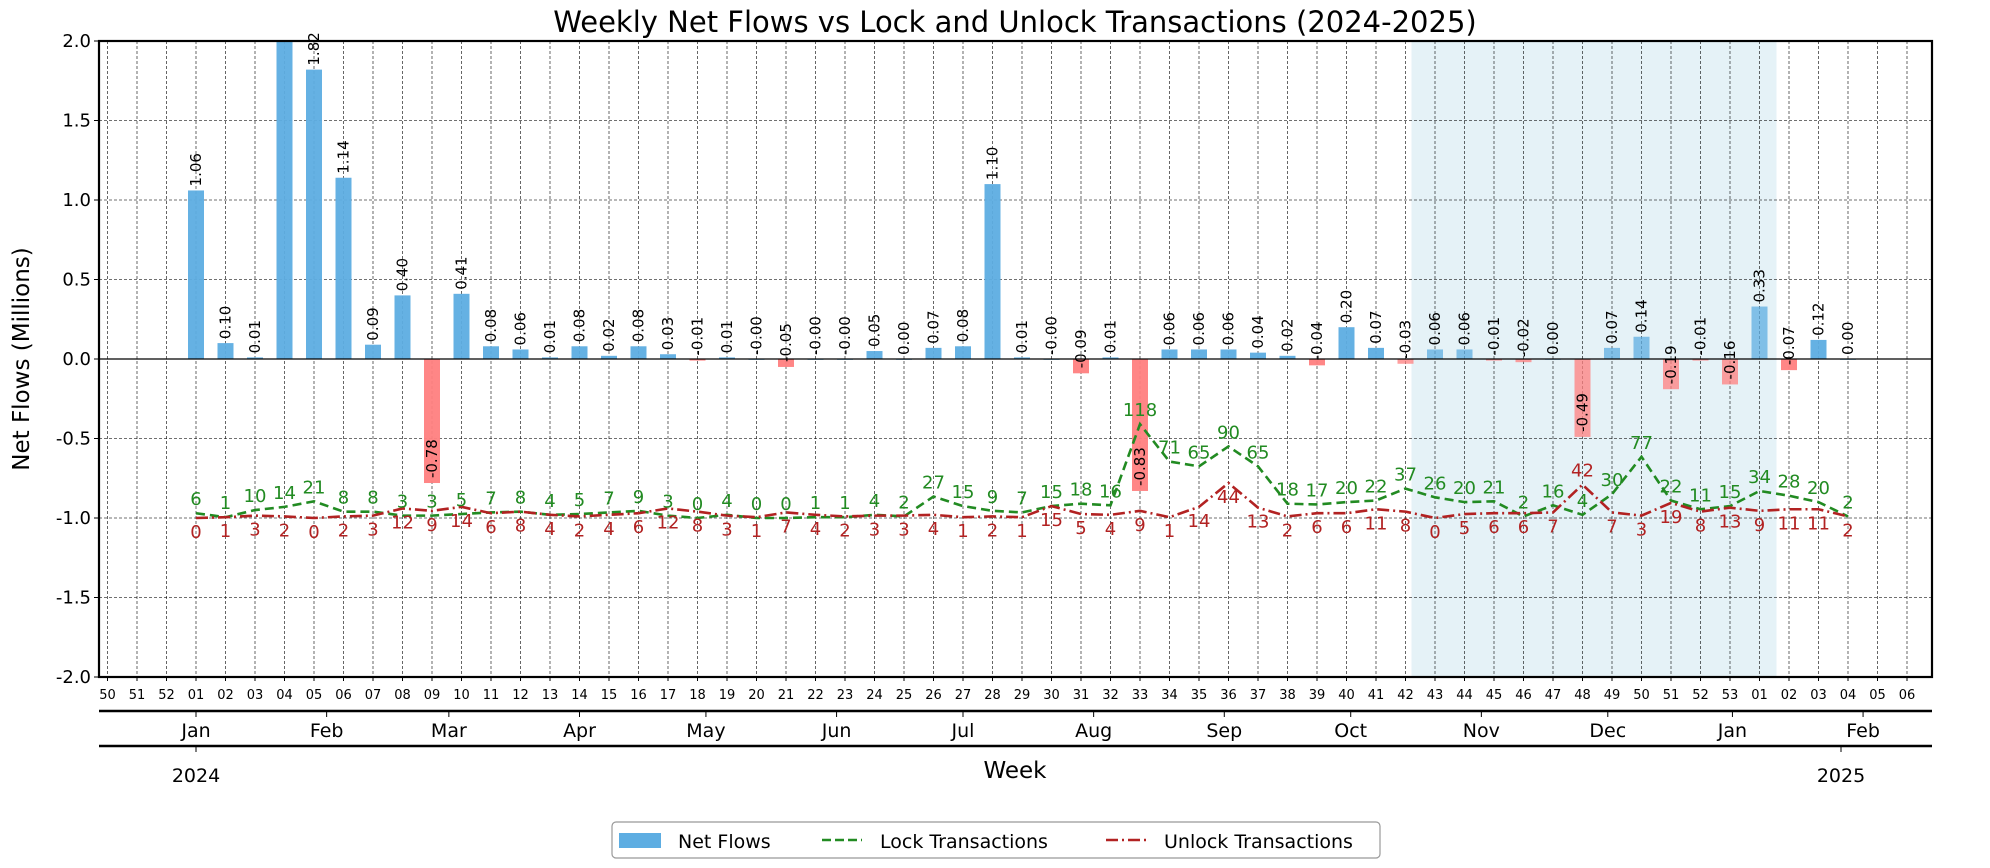  Describe the element at coordinates (255, 496) in the screenshot. I see `lock-count-label: 10` at that location.